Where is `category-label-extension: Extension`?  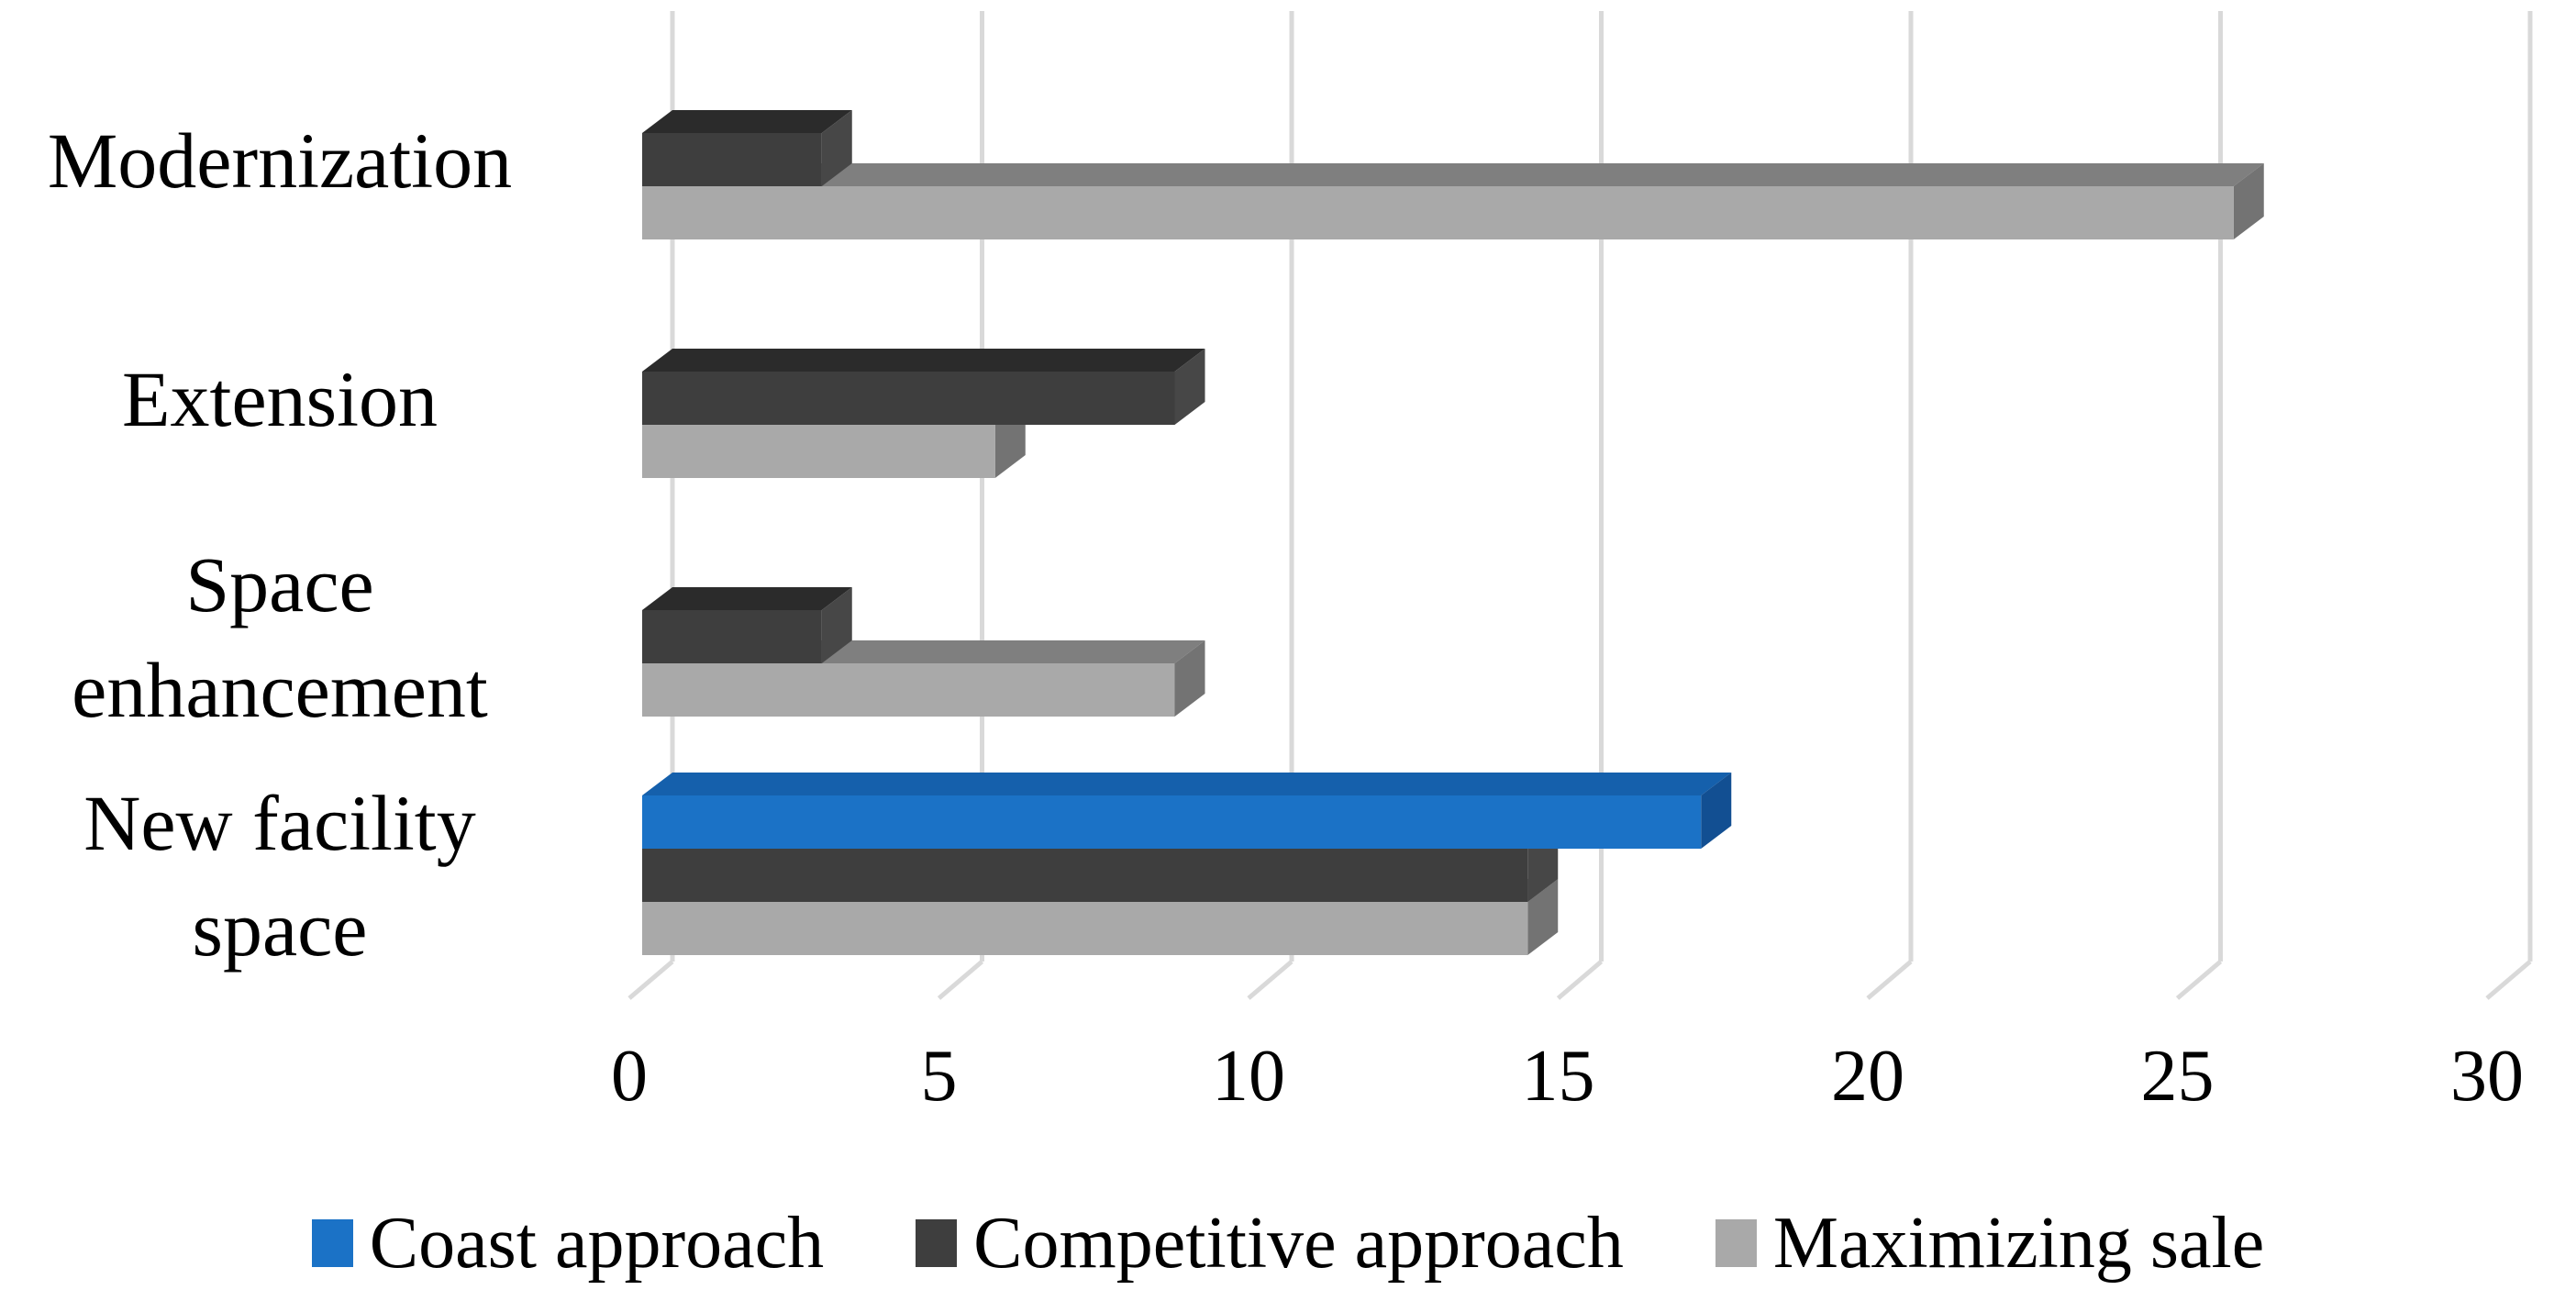 category-label-extension: Extension is located at coordinates (280, 398).